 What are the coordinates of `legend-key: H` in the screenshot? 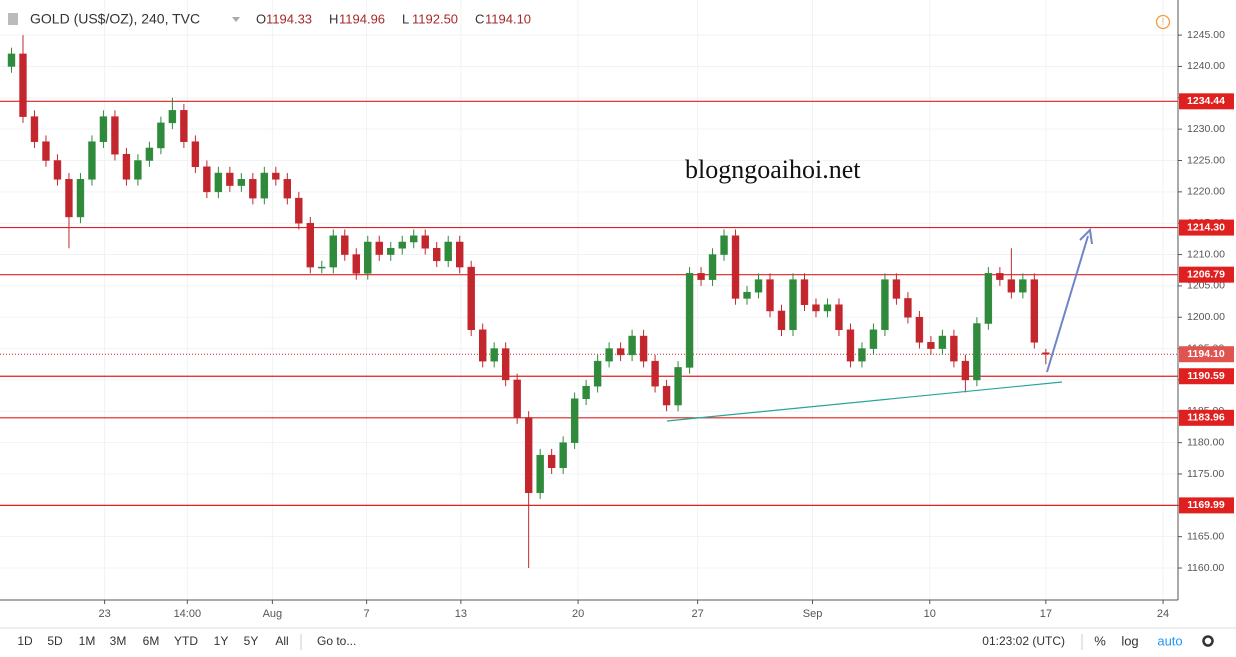 It's located at (333, 18).